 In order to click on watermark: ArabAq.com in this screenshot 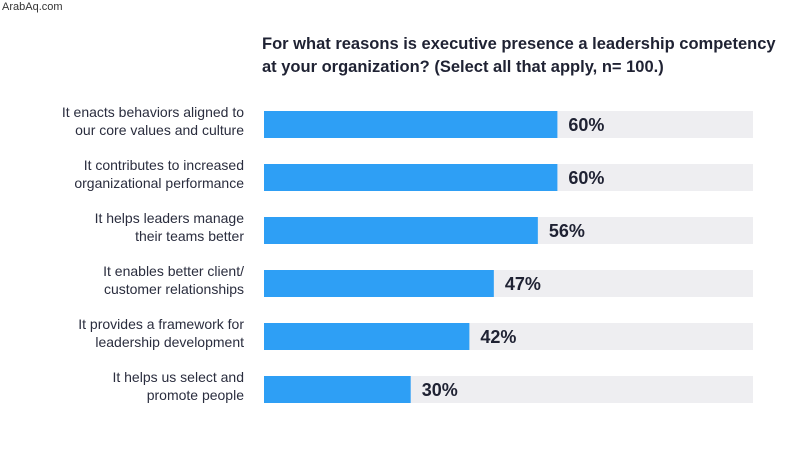, I will do `click(32, 7)`.